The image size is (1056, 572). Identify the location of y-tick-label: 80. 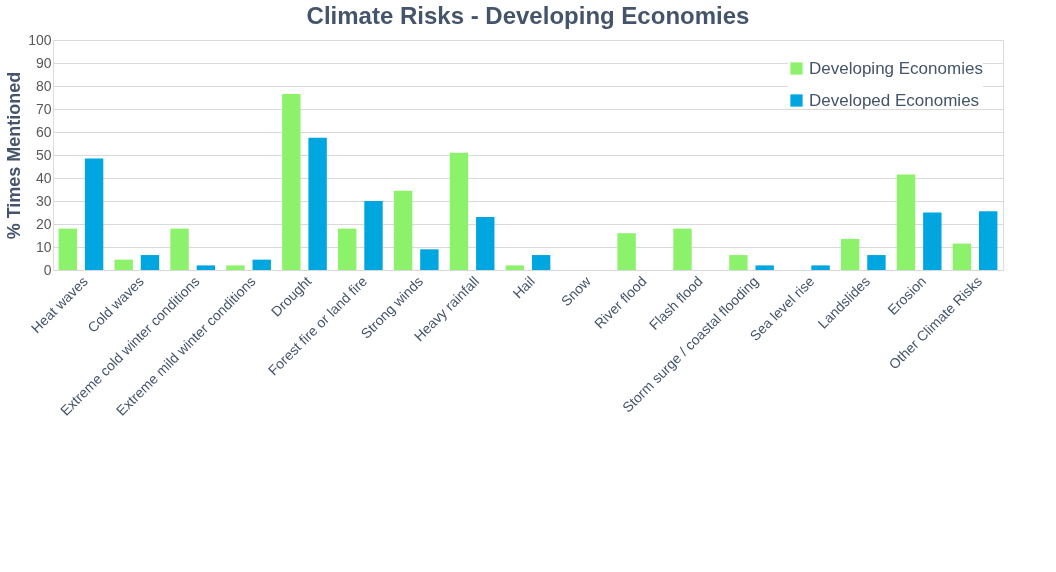
(43, 85).